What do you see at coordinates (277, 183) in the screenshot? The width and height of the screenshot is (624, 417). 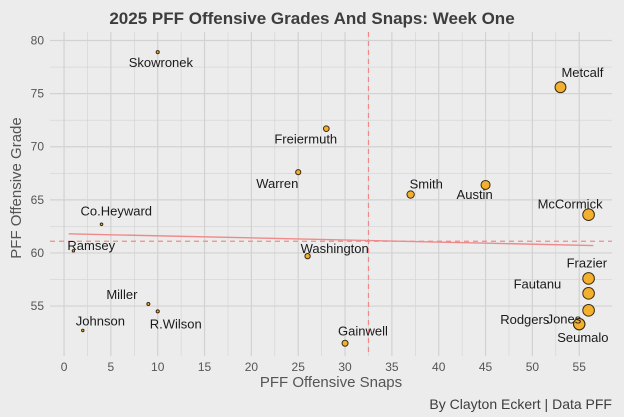 I see `point-label: Warren` at bounding box center [277, 183].